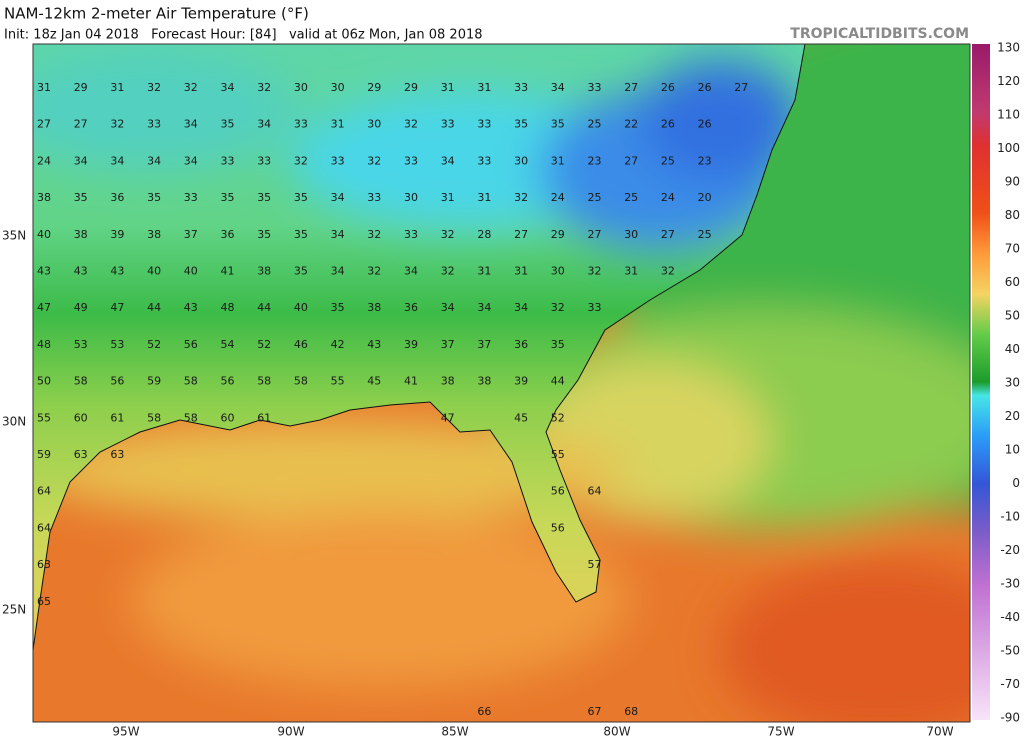  I want to click on latitude-label: 35N, so click(14, 236).